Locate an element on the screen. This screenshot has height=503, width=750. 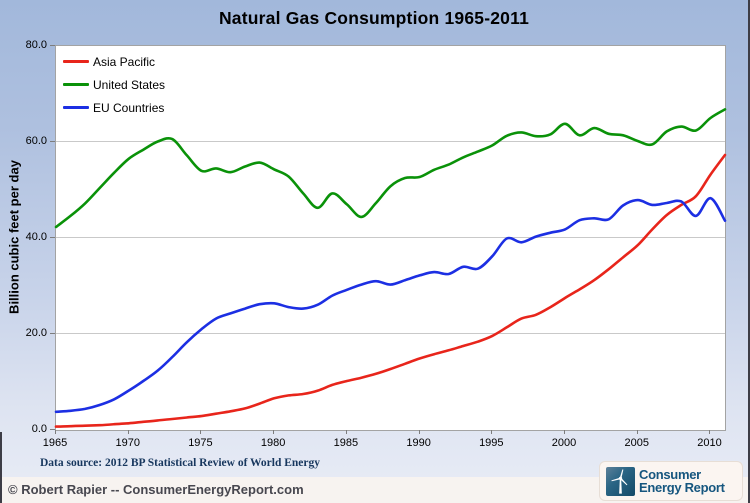
legend-swatch-eu-countries is located at coordinates (76, 107).